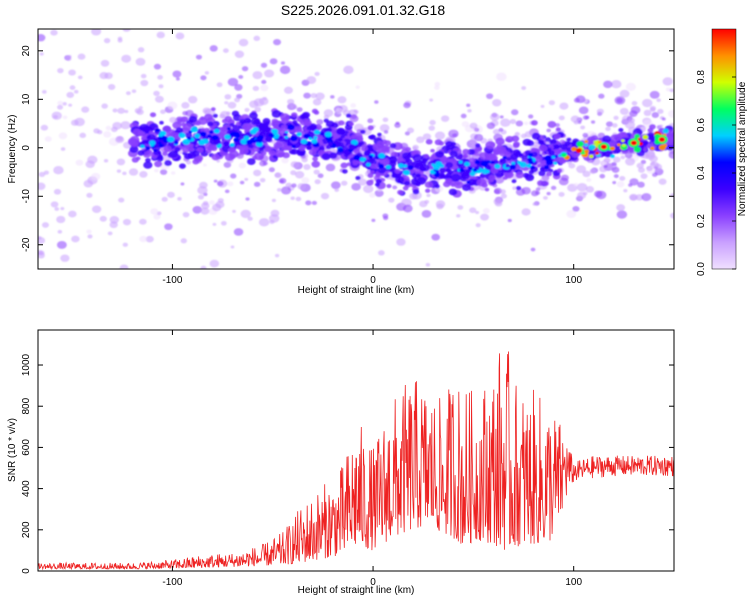  Describe the element at coordinates (724, 149) in the screenshot. I see `colorbar-gradient` at that location.